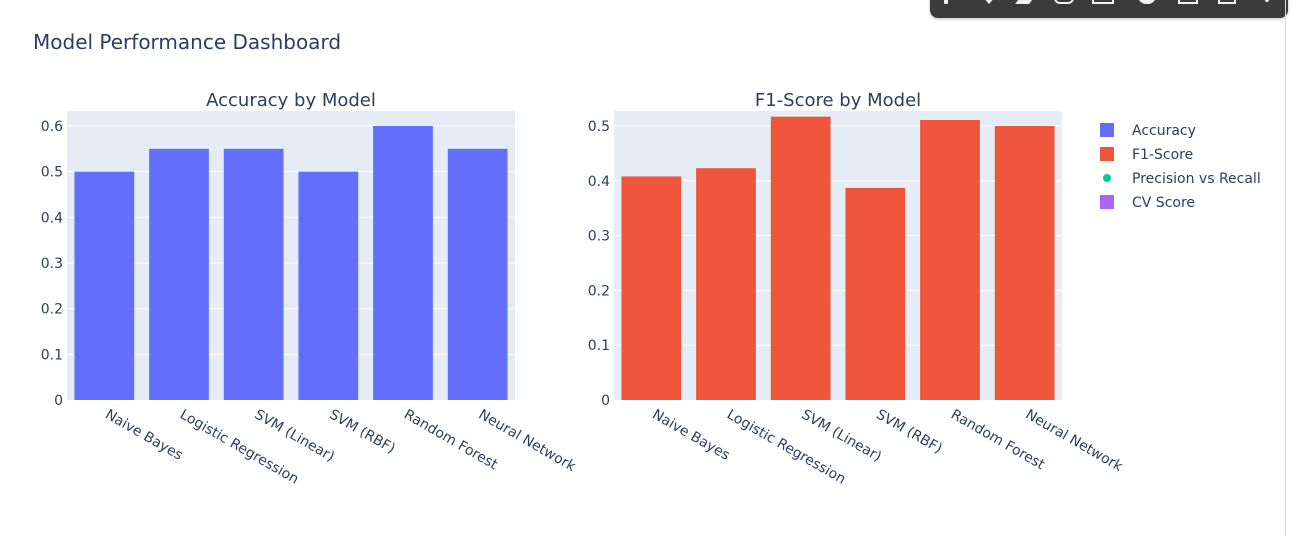 The width and height of the screenshot is (1296, 536). I want to click on gear-icon, so click(1147, 2).